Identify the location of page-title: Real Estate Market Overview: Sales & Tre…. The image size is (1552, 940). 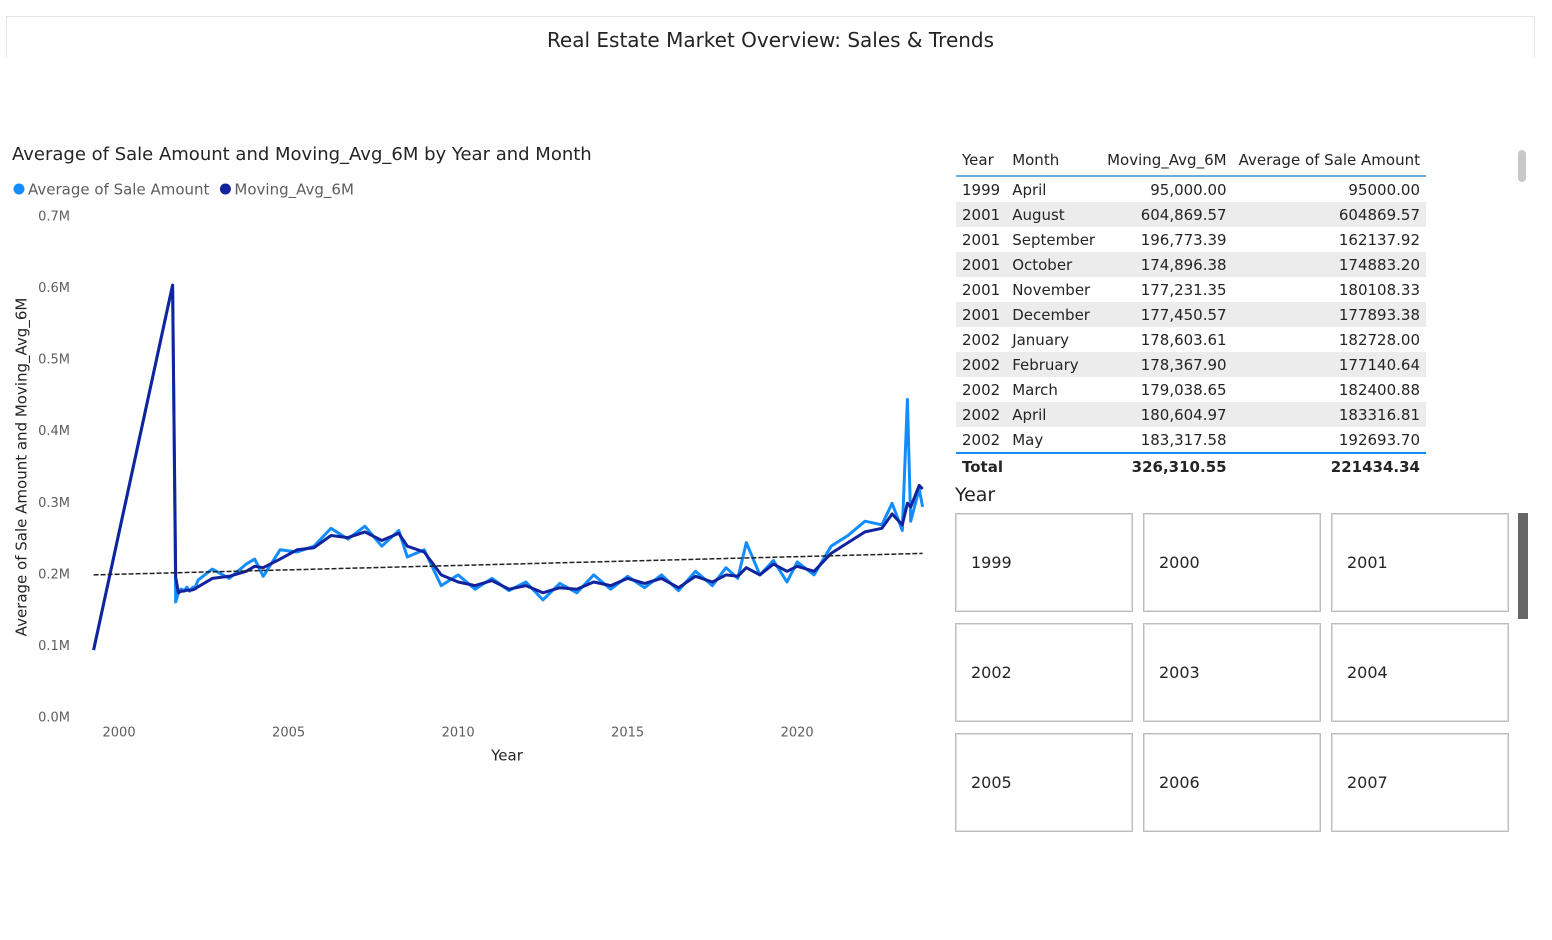
(770, 36).